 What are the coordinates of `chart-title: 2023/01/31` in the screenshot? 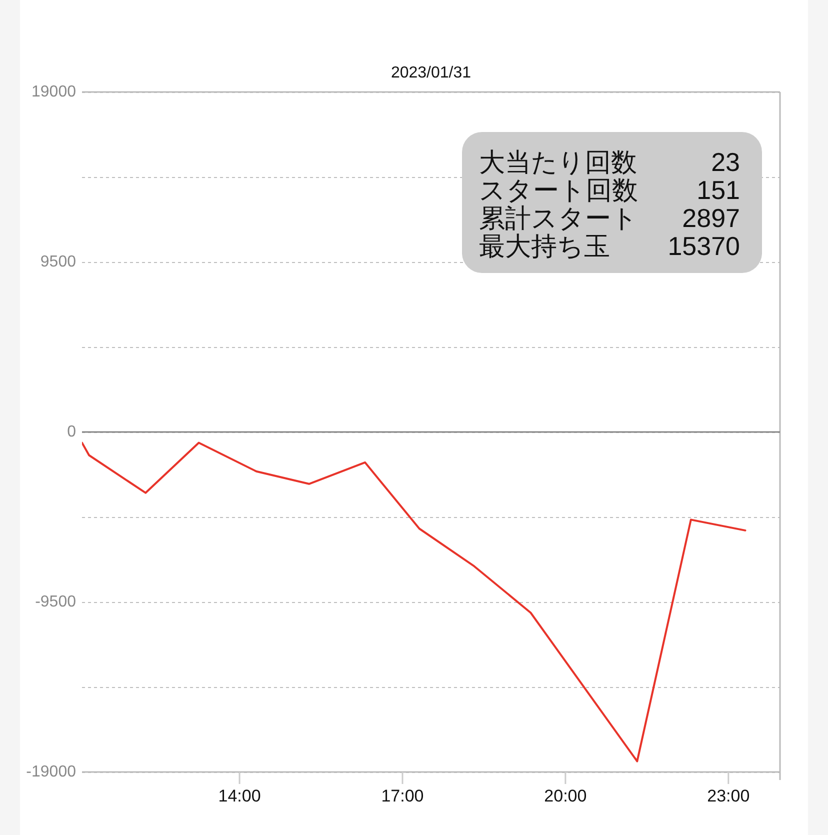 It's located at (431, 73).